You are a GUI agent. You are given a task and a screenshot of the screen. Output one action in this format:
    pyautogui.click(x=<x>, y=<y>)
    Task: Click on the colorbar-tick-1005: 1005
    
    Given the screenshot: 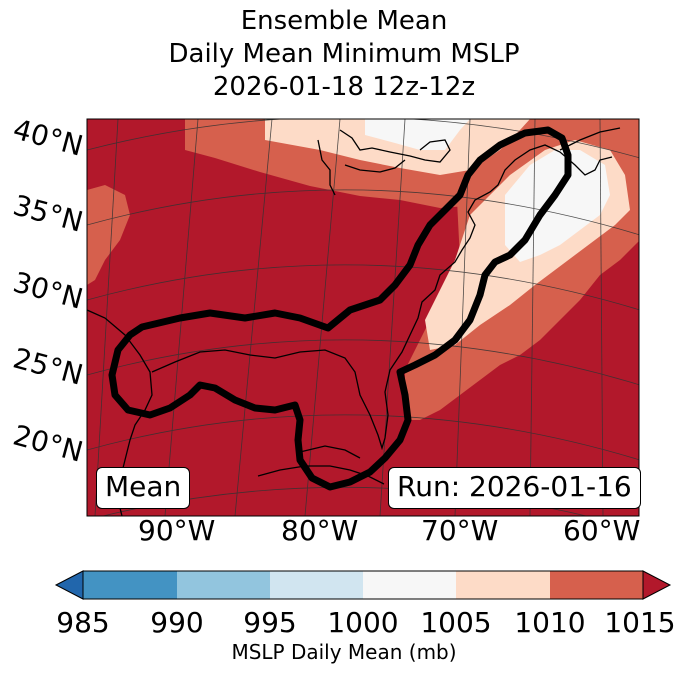 What is the action you would take?
    pyautogui.click(x=456, y=622)
    